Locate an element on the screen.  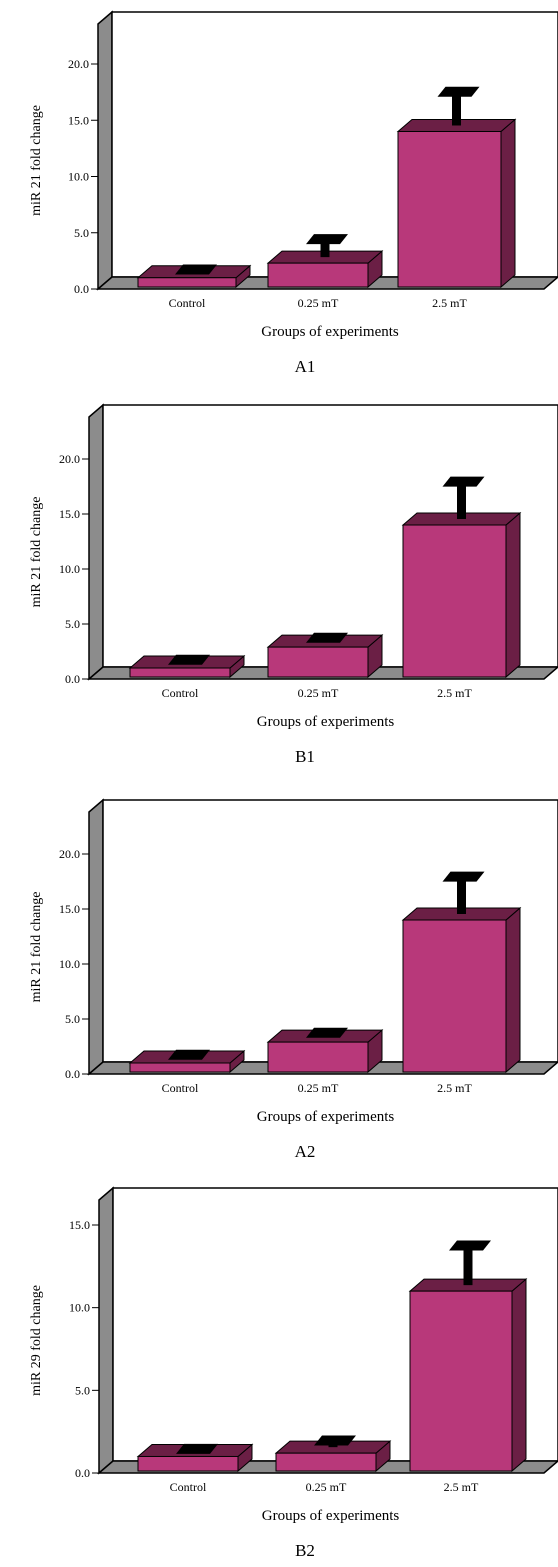
panel-label: B1 is located at coordinates (305, 756).